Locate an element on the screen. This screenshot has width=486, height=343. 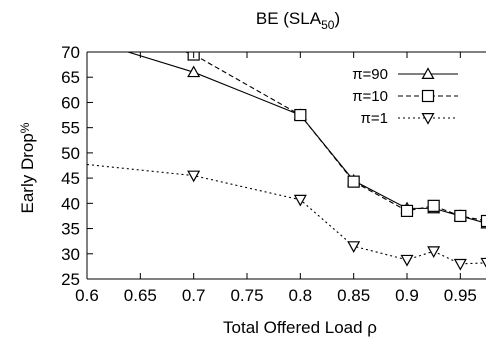
y-tick-label: 60 is located at coordinates (70, 102).